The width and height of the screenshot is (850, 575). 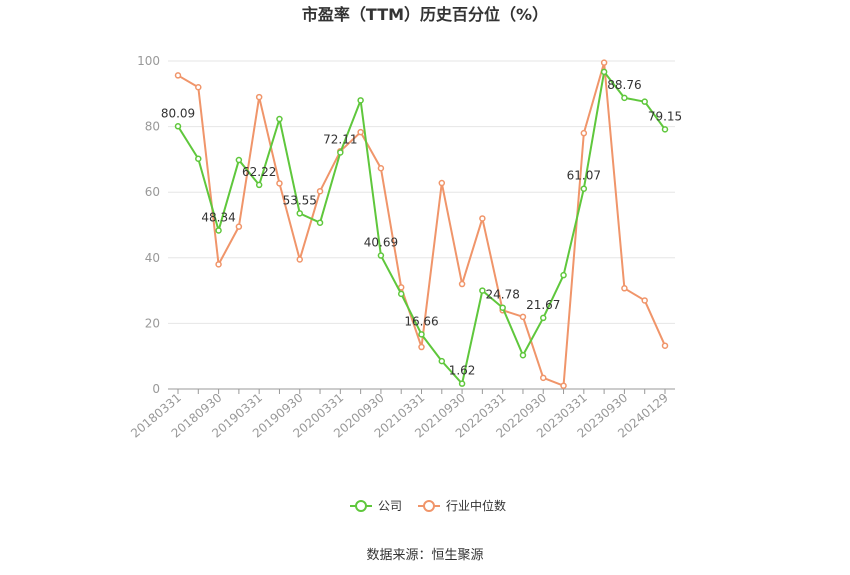 What do you see at coordinates (543, 305) in the screenshot?
I see `data-label: 21.67` at bounding box center [543, 305].